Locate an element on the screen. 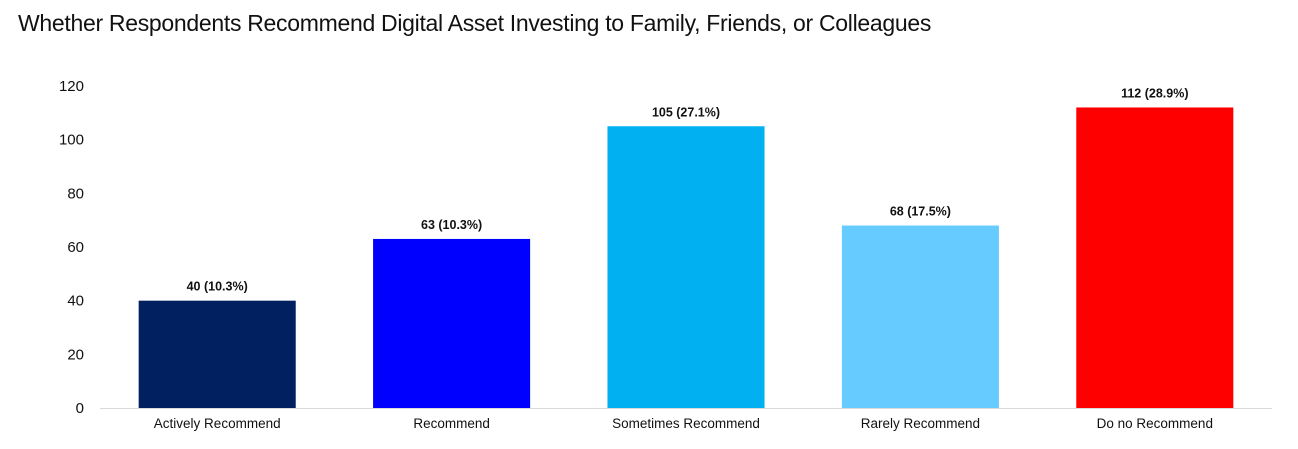 The height and width of the screenshot is (449, 1298). x-tick-label: Actively Recommend is located at coordinates (217, 423).